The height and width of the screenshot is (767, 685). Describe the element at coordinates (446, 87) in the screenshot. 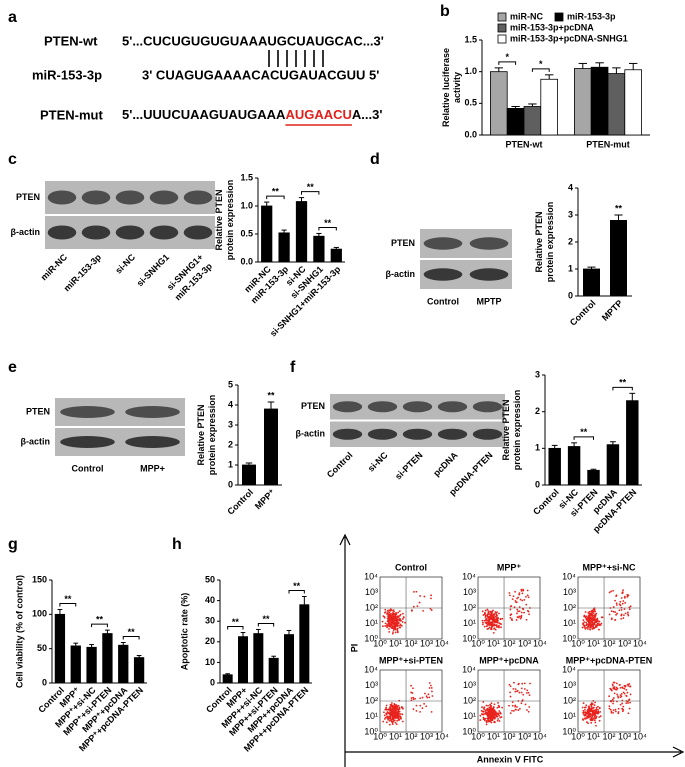

I see `y-axis-label: Relative luciferase` at that location.